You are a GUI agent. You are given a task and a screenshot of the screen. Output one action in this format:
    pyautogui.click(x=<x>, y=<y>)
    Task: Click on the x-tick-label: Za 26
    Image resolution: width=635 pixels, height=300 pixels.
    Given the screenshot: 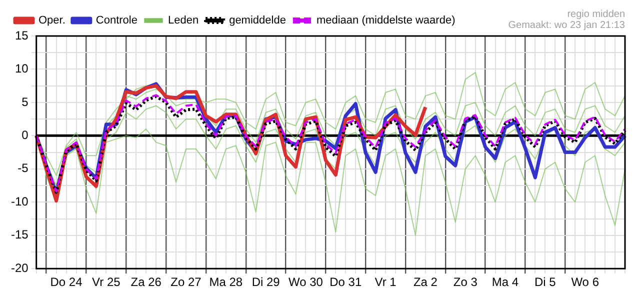 What is the action you would take?
    pyautogui.click(x=146, y=282)
    